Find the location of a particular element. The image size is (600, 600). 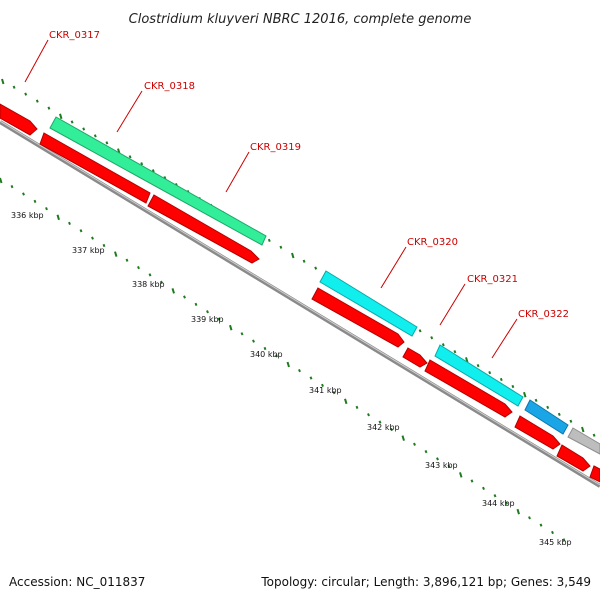

position-label: 343 kbp is located at coordinates (441, 465).